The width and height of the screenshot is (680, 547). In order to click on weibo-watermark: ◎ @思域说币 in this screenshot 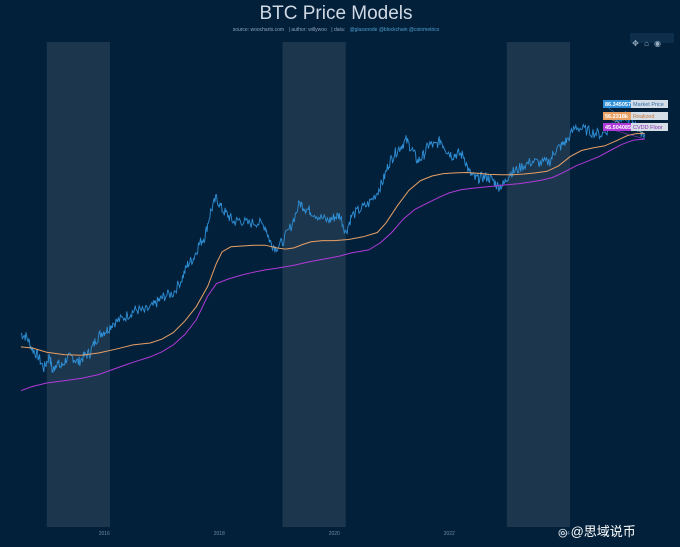, I will do `click(597, 530)`.